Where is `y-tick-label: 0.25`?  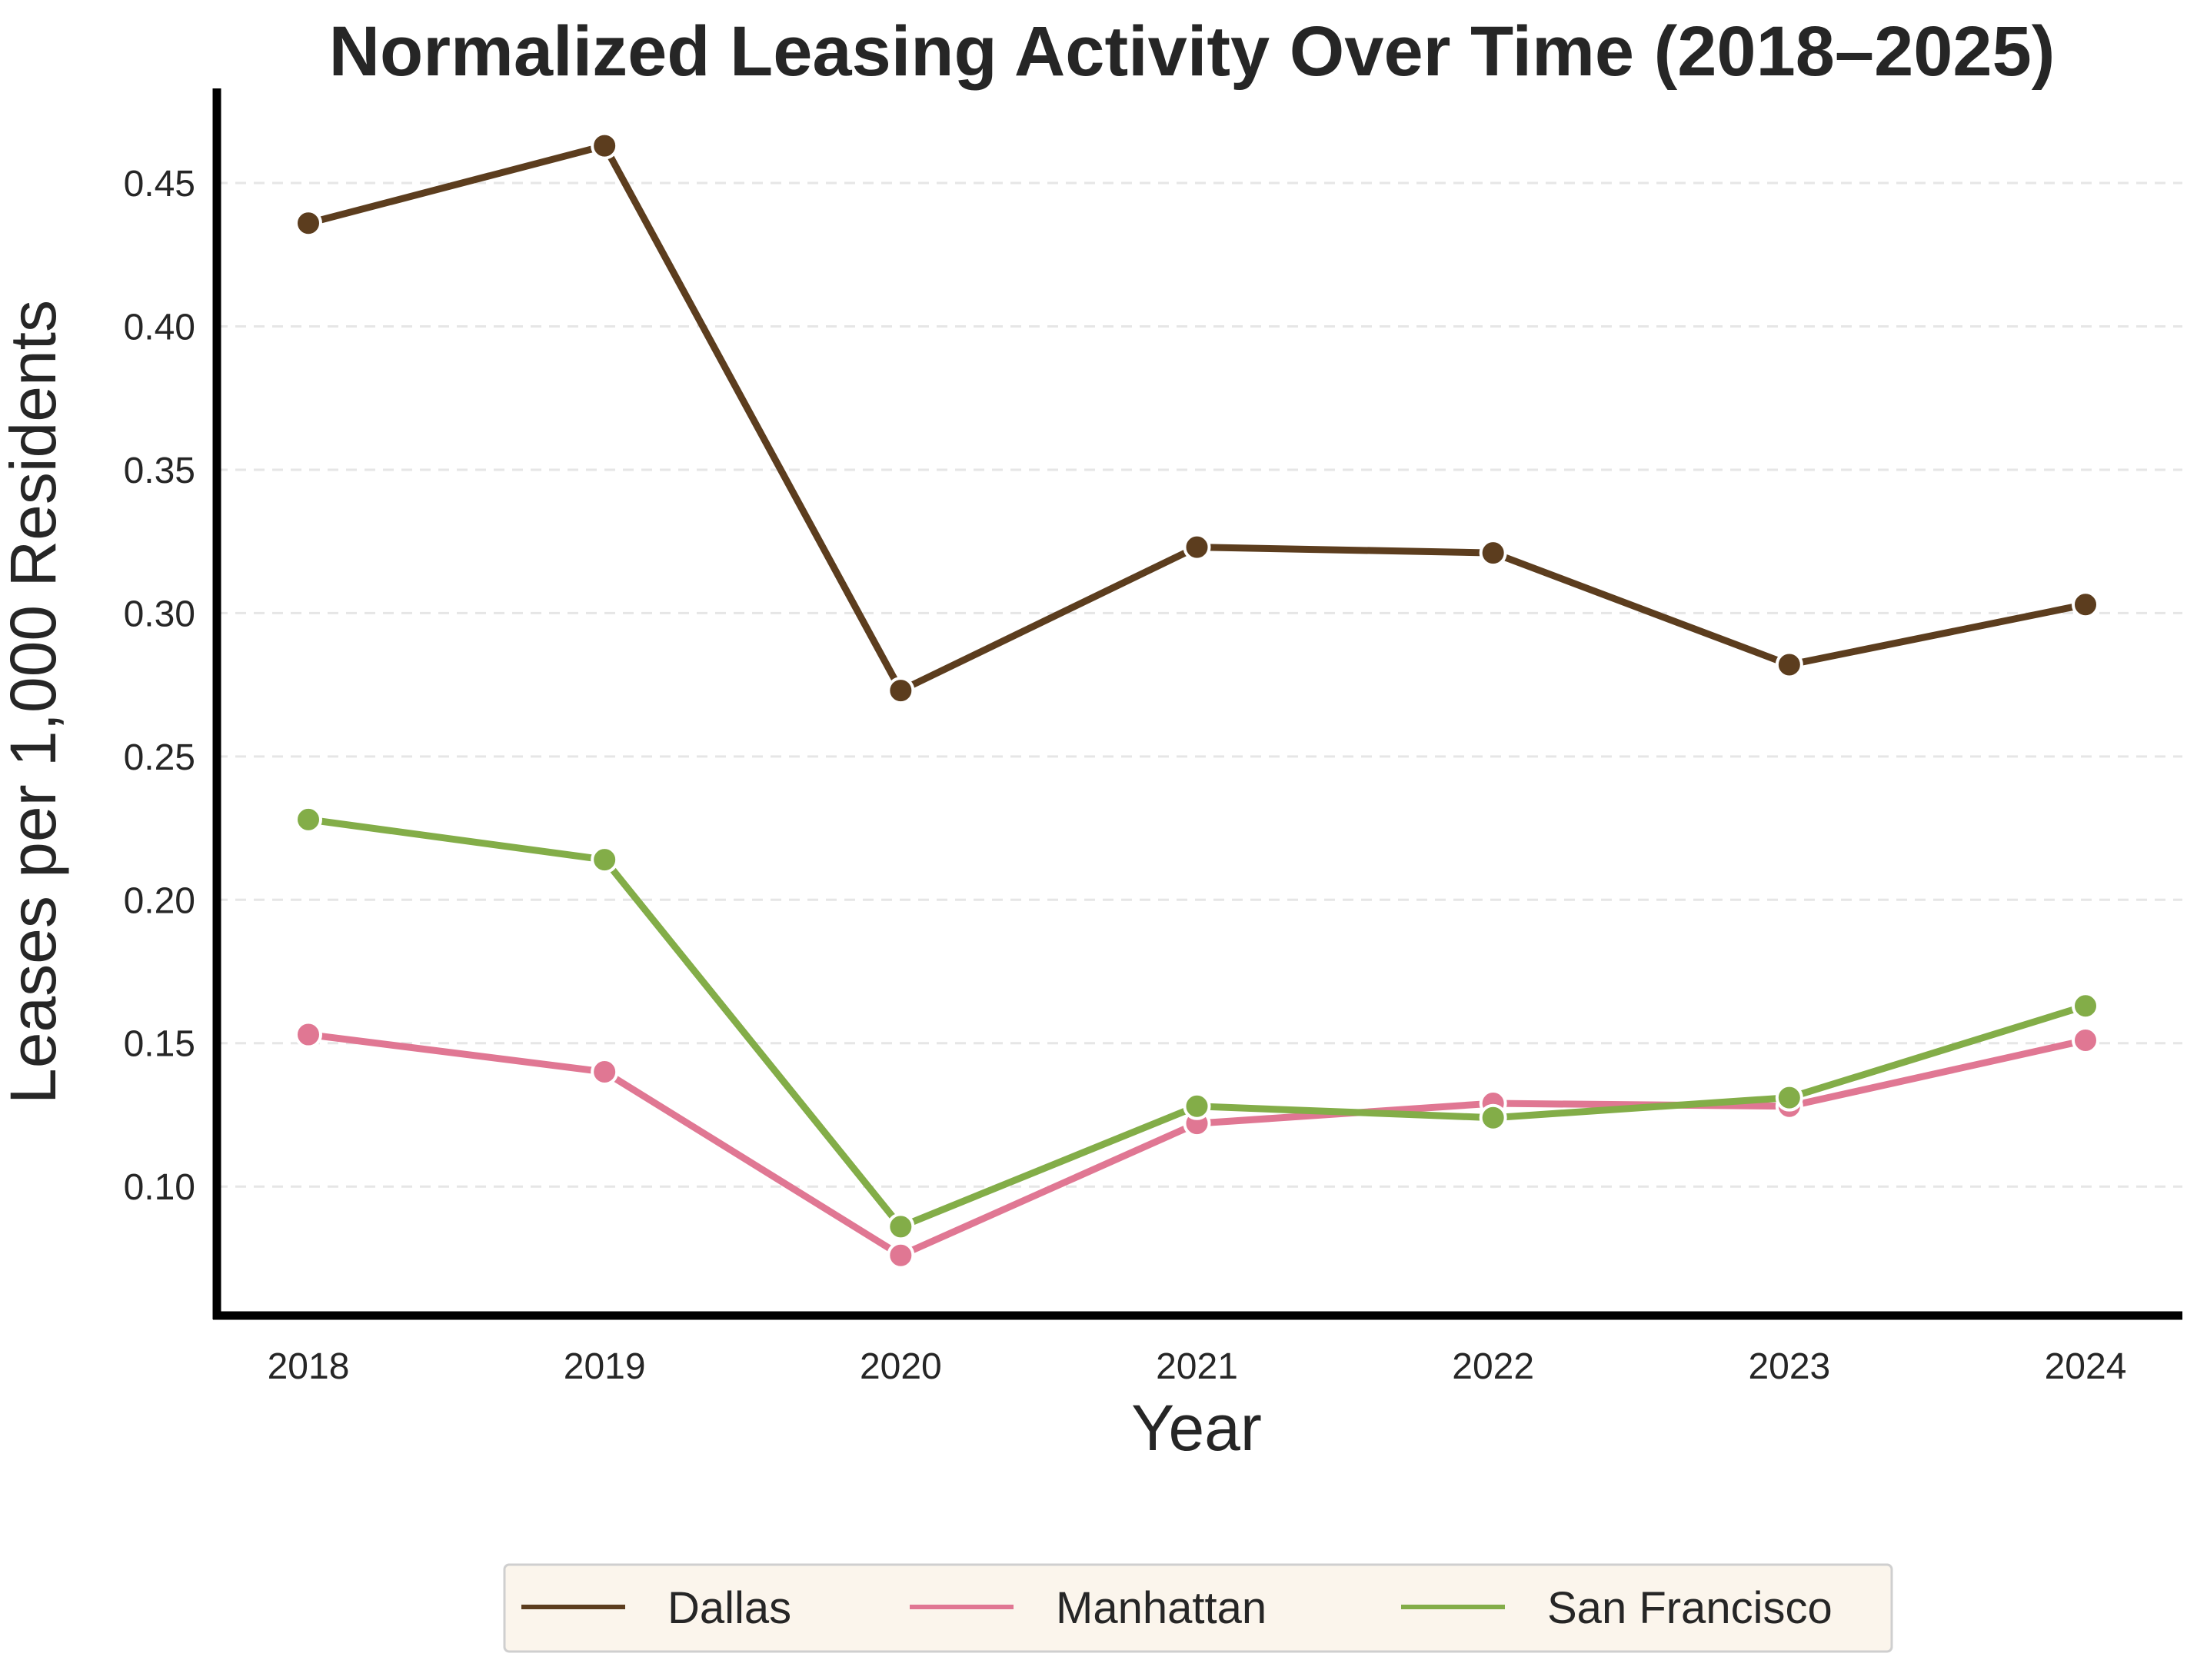 y-tick-label: 0.25 is located at coordinates (159, 757).